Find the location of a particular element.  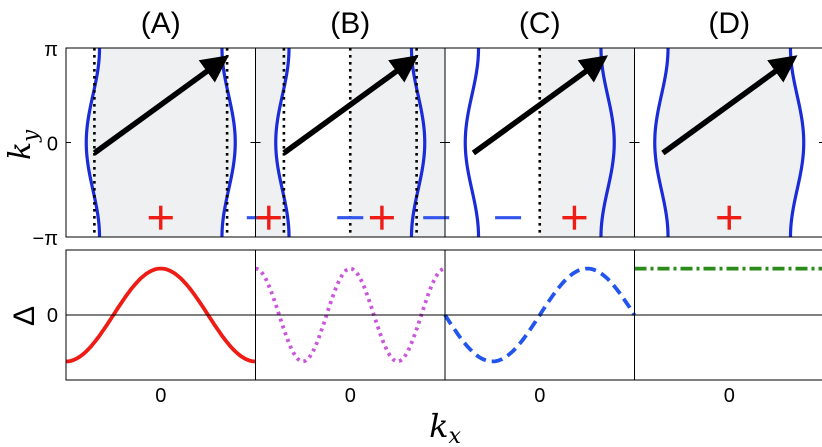

panel-label-3: (C) is located at coordinates (540, 23).